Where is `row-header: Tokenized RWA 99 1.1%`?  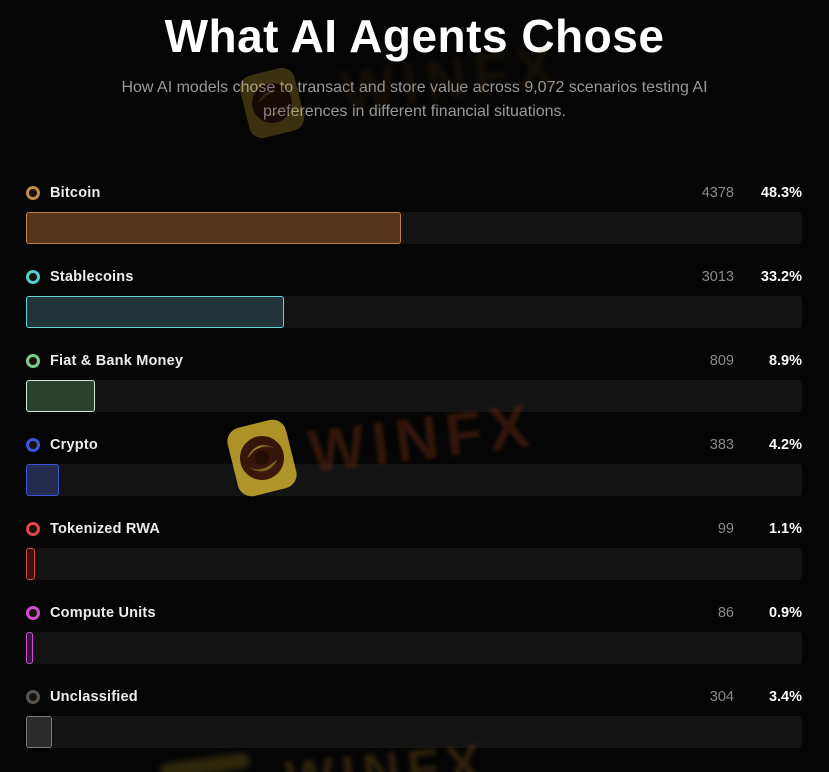
row-header: Tokenized RWA 99 1.1% is located at coordinates (414, 529).